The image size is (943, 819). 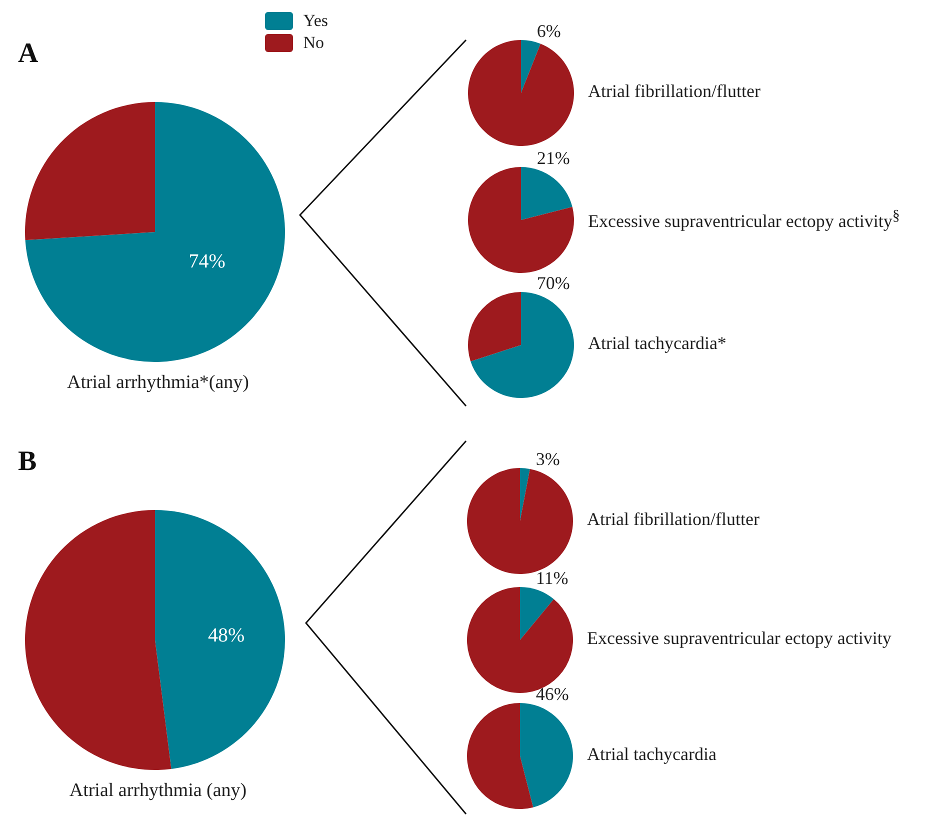 I want to click on data-label: 70%, so click(x=553, y=283).